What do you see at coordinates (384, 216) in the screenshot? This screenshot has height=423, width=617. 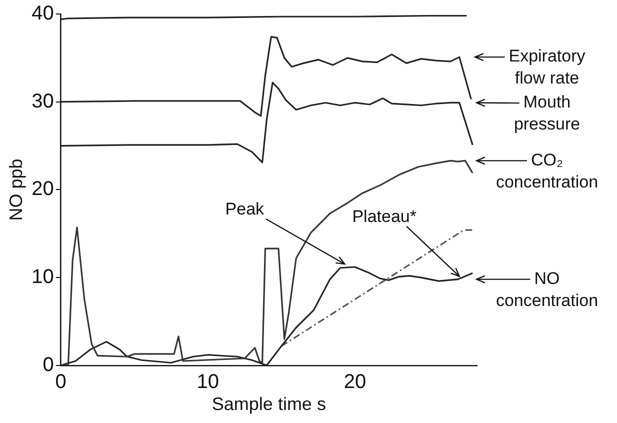 I see `annotation: Plateau*` at bounding box center [384, 216].